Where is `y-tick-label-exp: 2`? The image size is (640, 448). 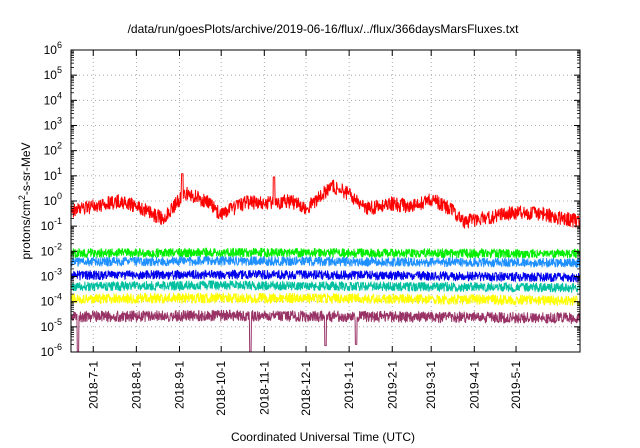
y-tick-label-exp: 2 is located at coordinates (59, 146).